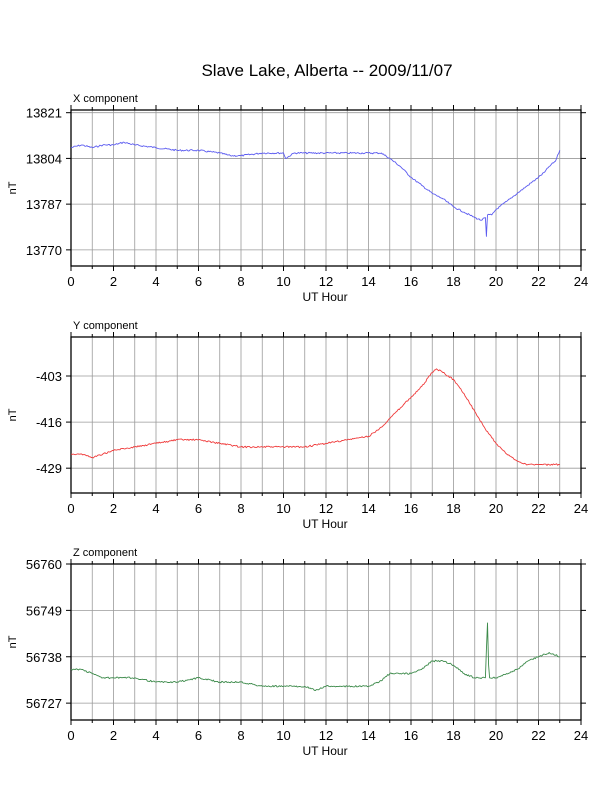 This screenshot has width=612, height=792. I want to click on x-x-axis-label: UT Hour, so click(324, 297).